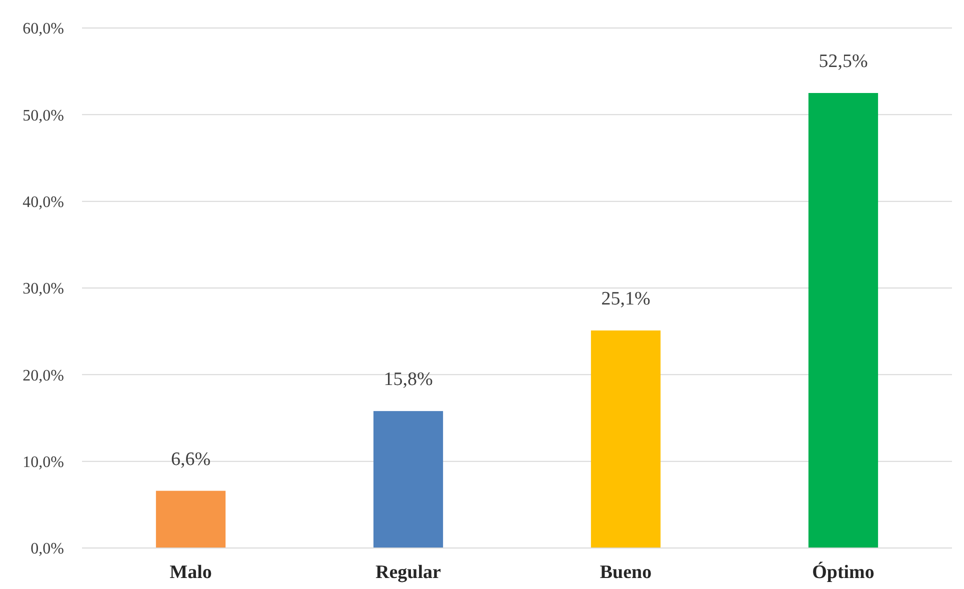 This screenshot has height=589, width=964. Describe the element at coordinates (43, 289) in the screenshot. I see `y-tick-label: 30,0%` at that location.